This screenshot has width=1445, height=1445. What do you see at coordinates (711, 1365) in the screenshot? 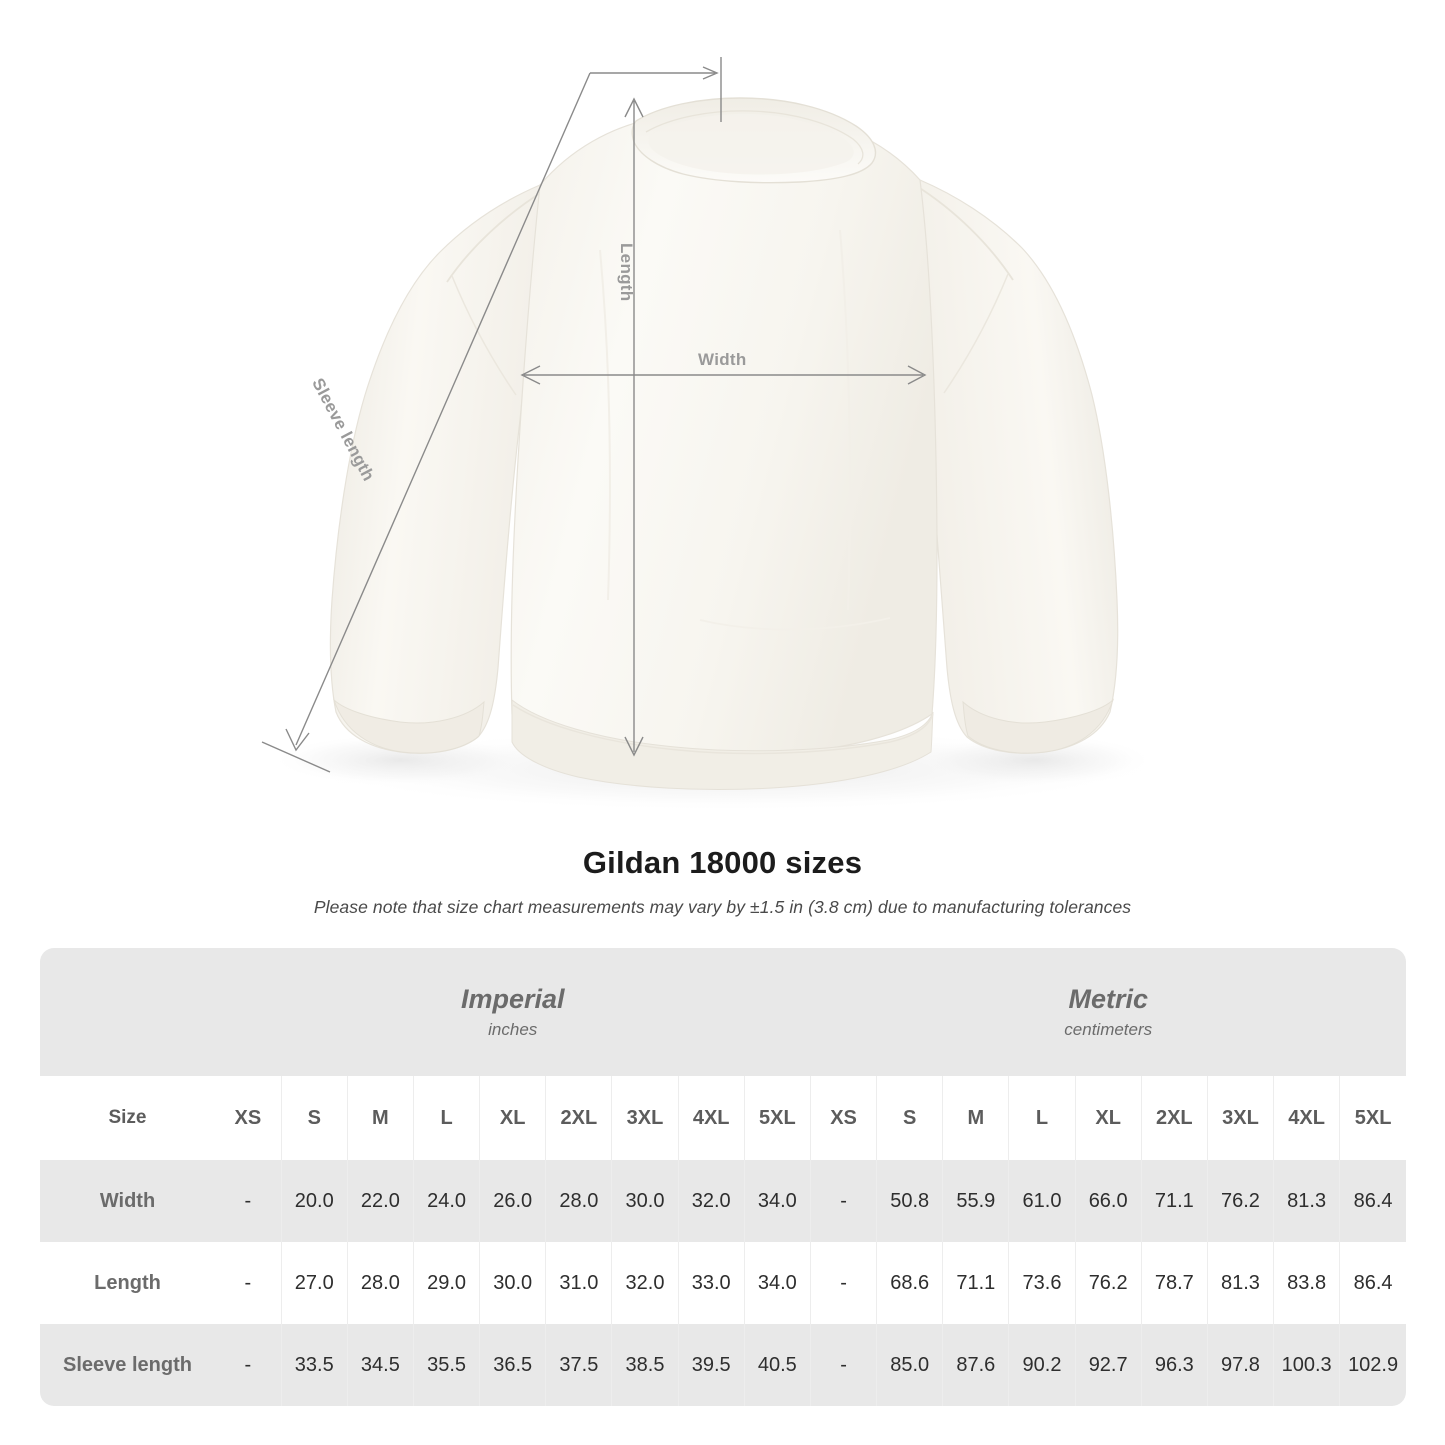
I see `measurement-value-cell: 39.5` at bounding box center [711, 1365].